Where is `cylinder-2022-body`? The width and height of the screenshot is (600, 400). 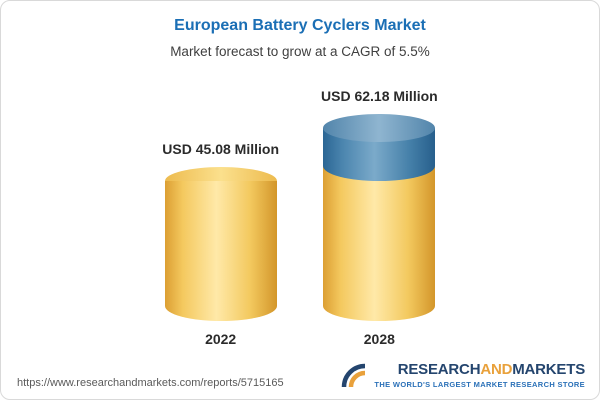 cylinder-2022-body is located at coordinates (220, 251).